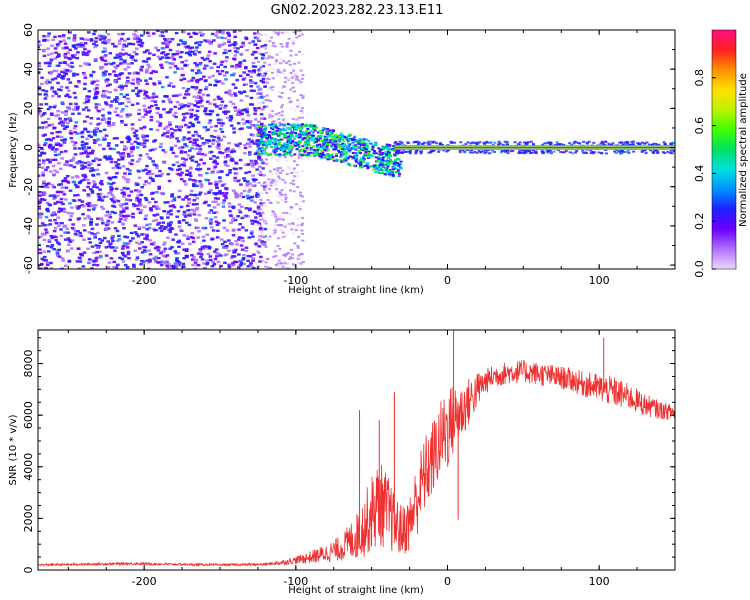 The image size is (750, 600). I want to click on colorbar-tick-label: 0.8, so click(699, 78).